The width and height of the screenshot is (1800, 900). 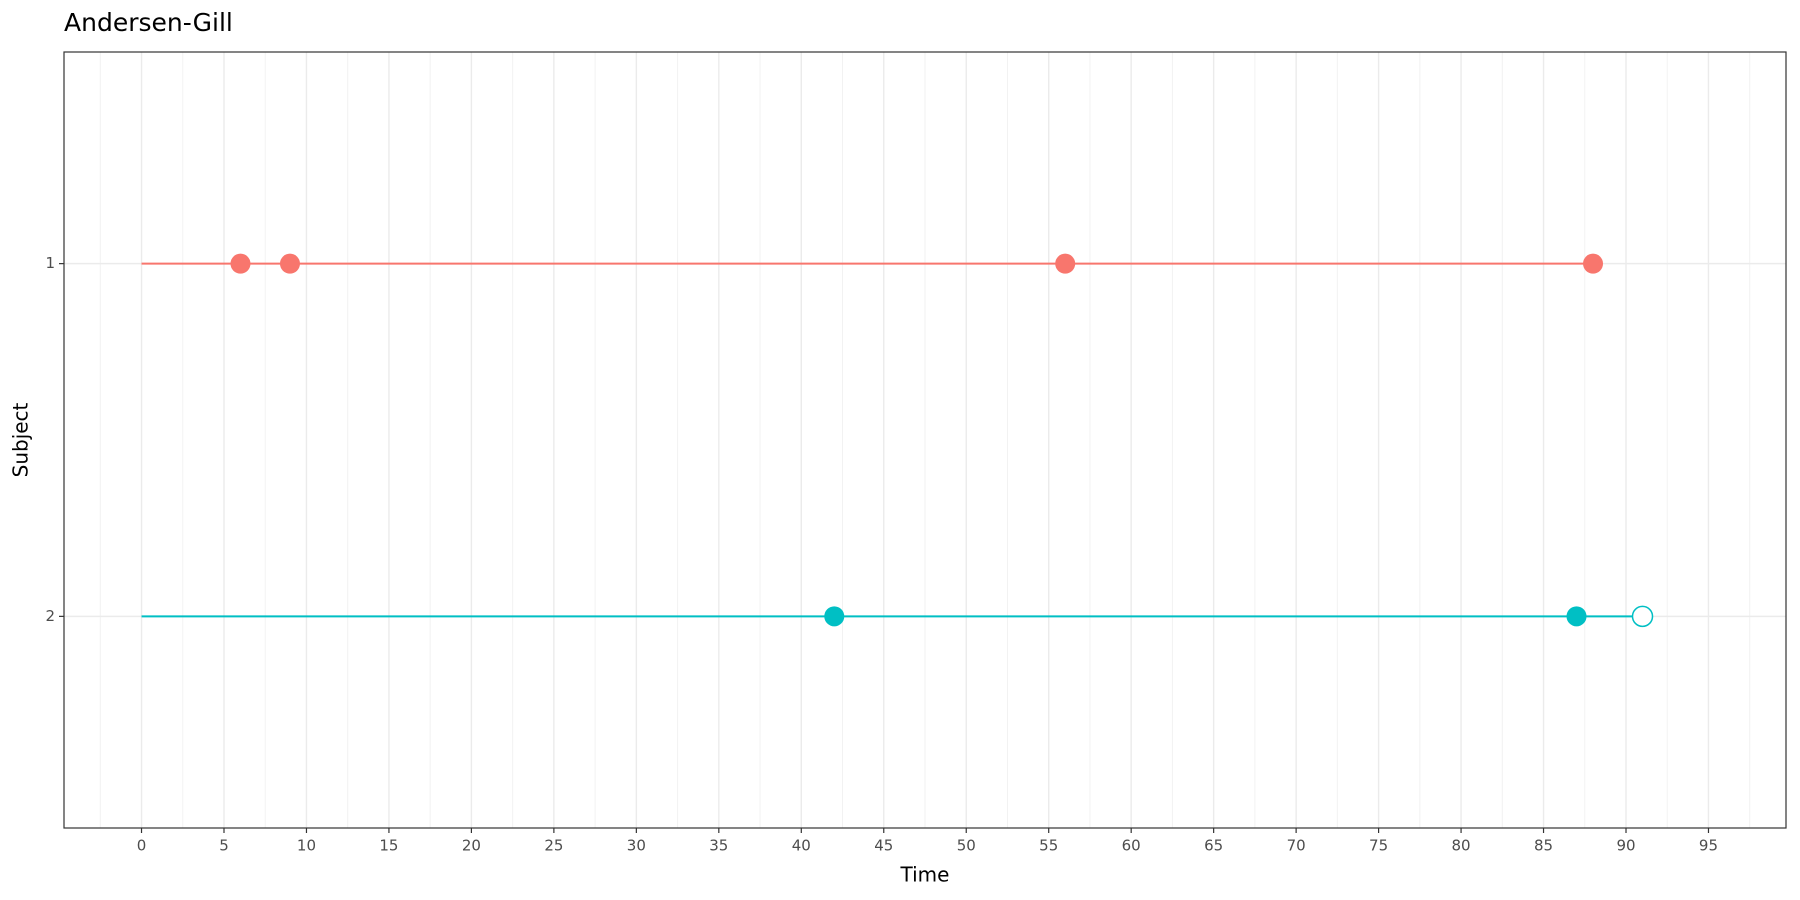 I want to click on x-tick-label: 55, so click(x=1048, y=846).